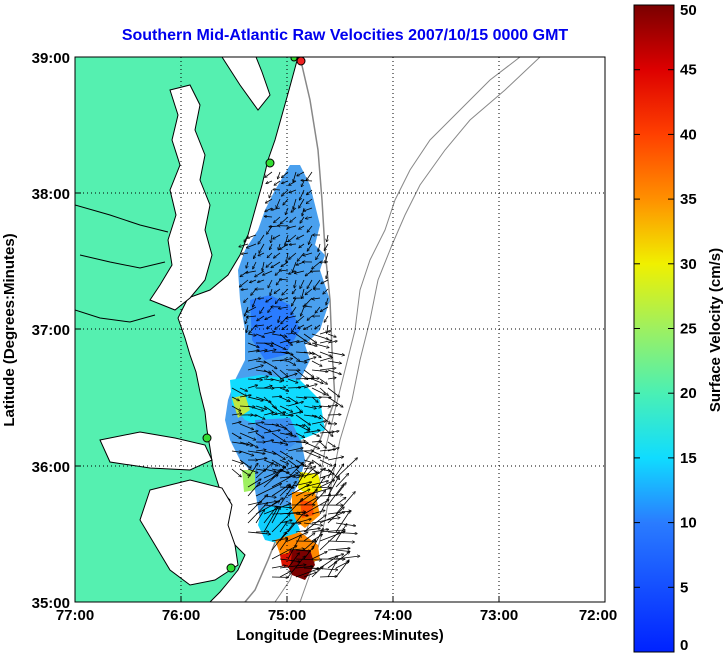 This screenshot has height=659, width=724. What do you see at coordinates (181, 615) in the screenshot?
I see `x-tick-label: 76:00` at bounding box center [181, 615].